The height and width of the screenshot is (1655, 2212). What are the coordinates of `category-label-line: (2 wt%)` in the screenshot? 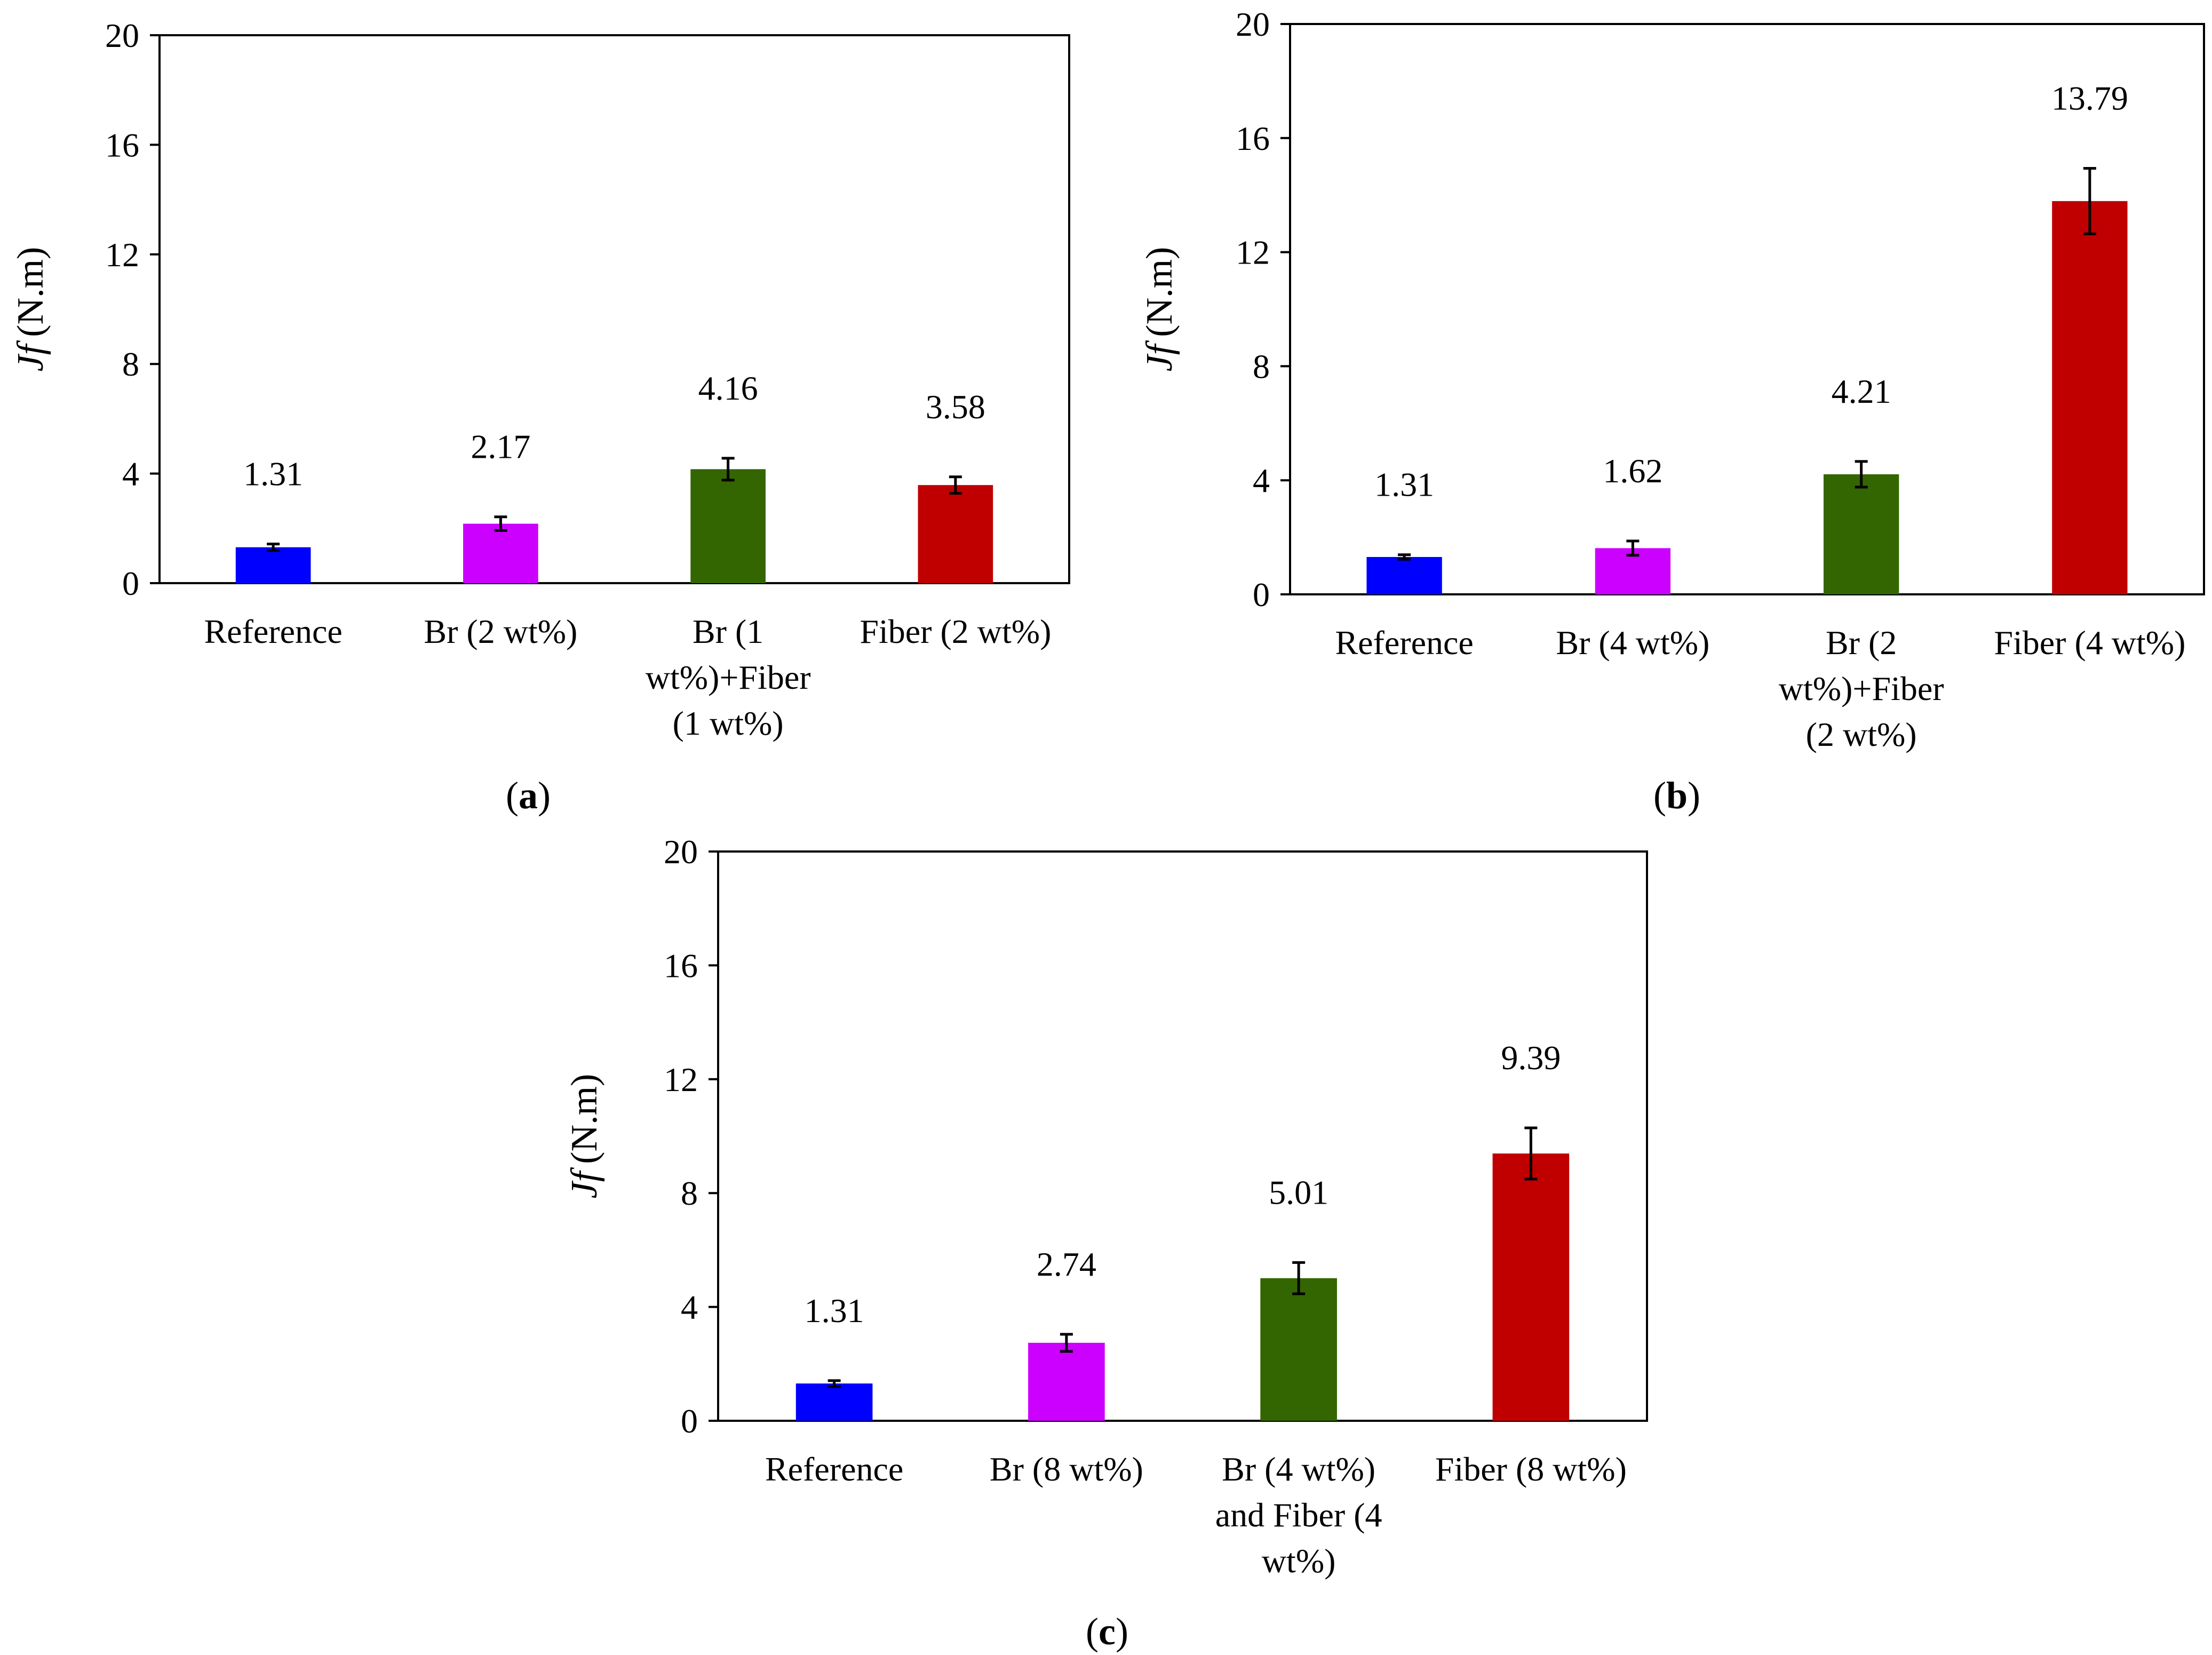 It's located at (1861, 734).